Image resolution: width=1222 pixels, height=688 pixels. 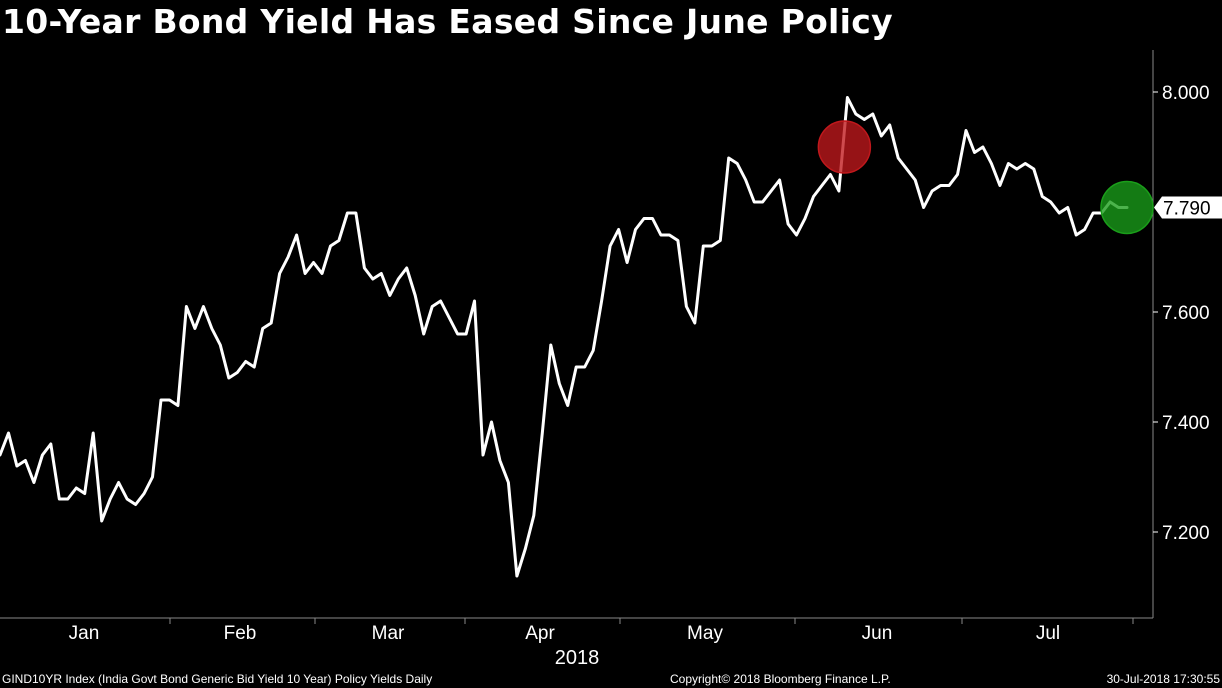 What do you see at coordinates (780, 679) in the screenshot?
I see `footer-copyright: Copyright© 2018 Bloomberg Finance L.P.` at bounding box center [780, 679].